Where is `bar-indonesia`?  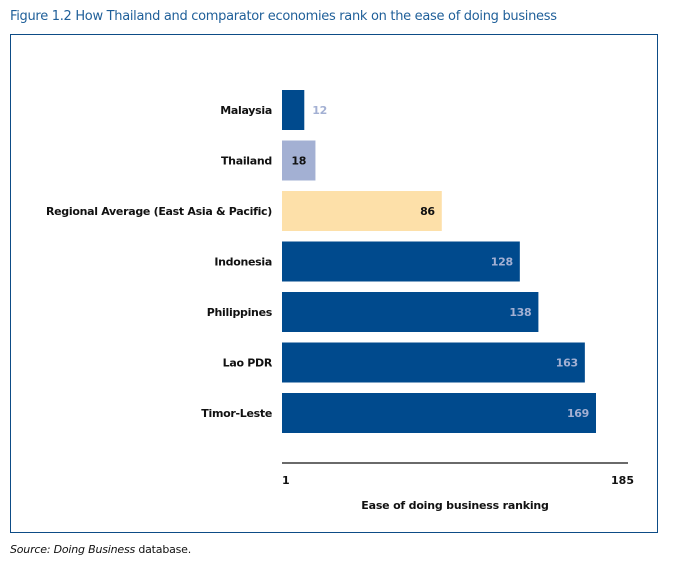 bar-indonesia is located at coordinates (401, 261).